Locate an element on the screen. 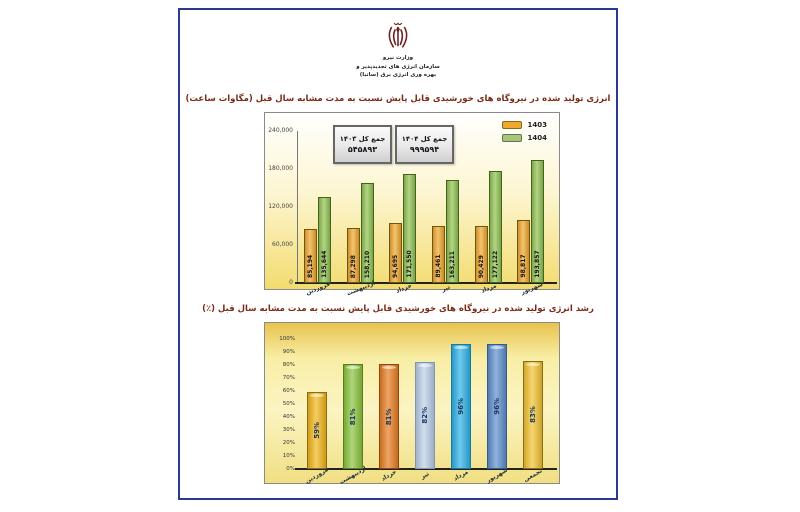 Image resolution: width=800 pixels, height=512 pixels. chart2-ytick-4: 60% is located at coordinates (288, 391).